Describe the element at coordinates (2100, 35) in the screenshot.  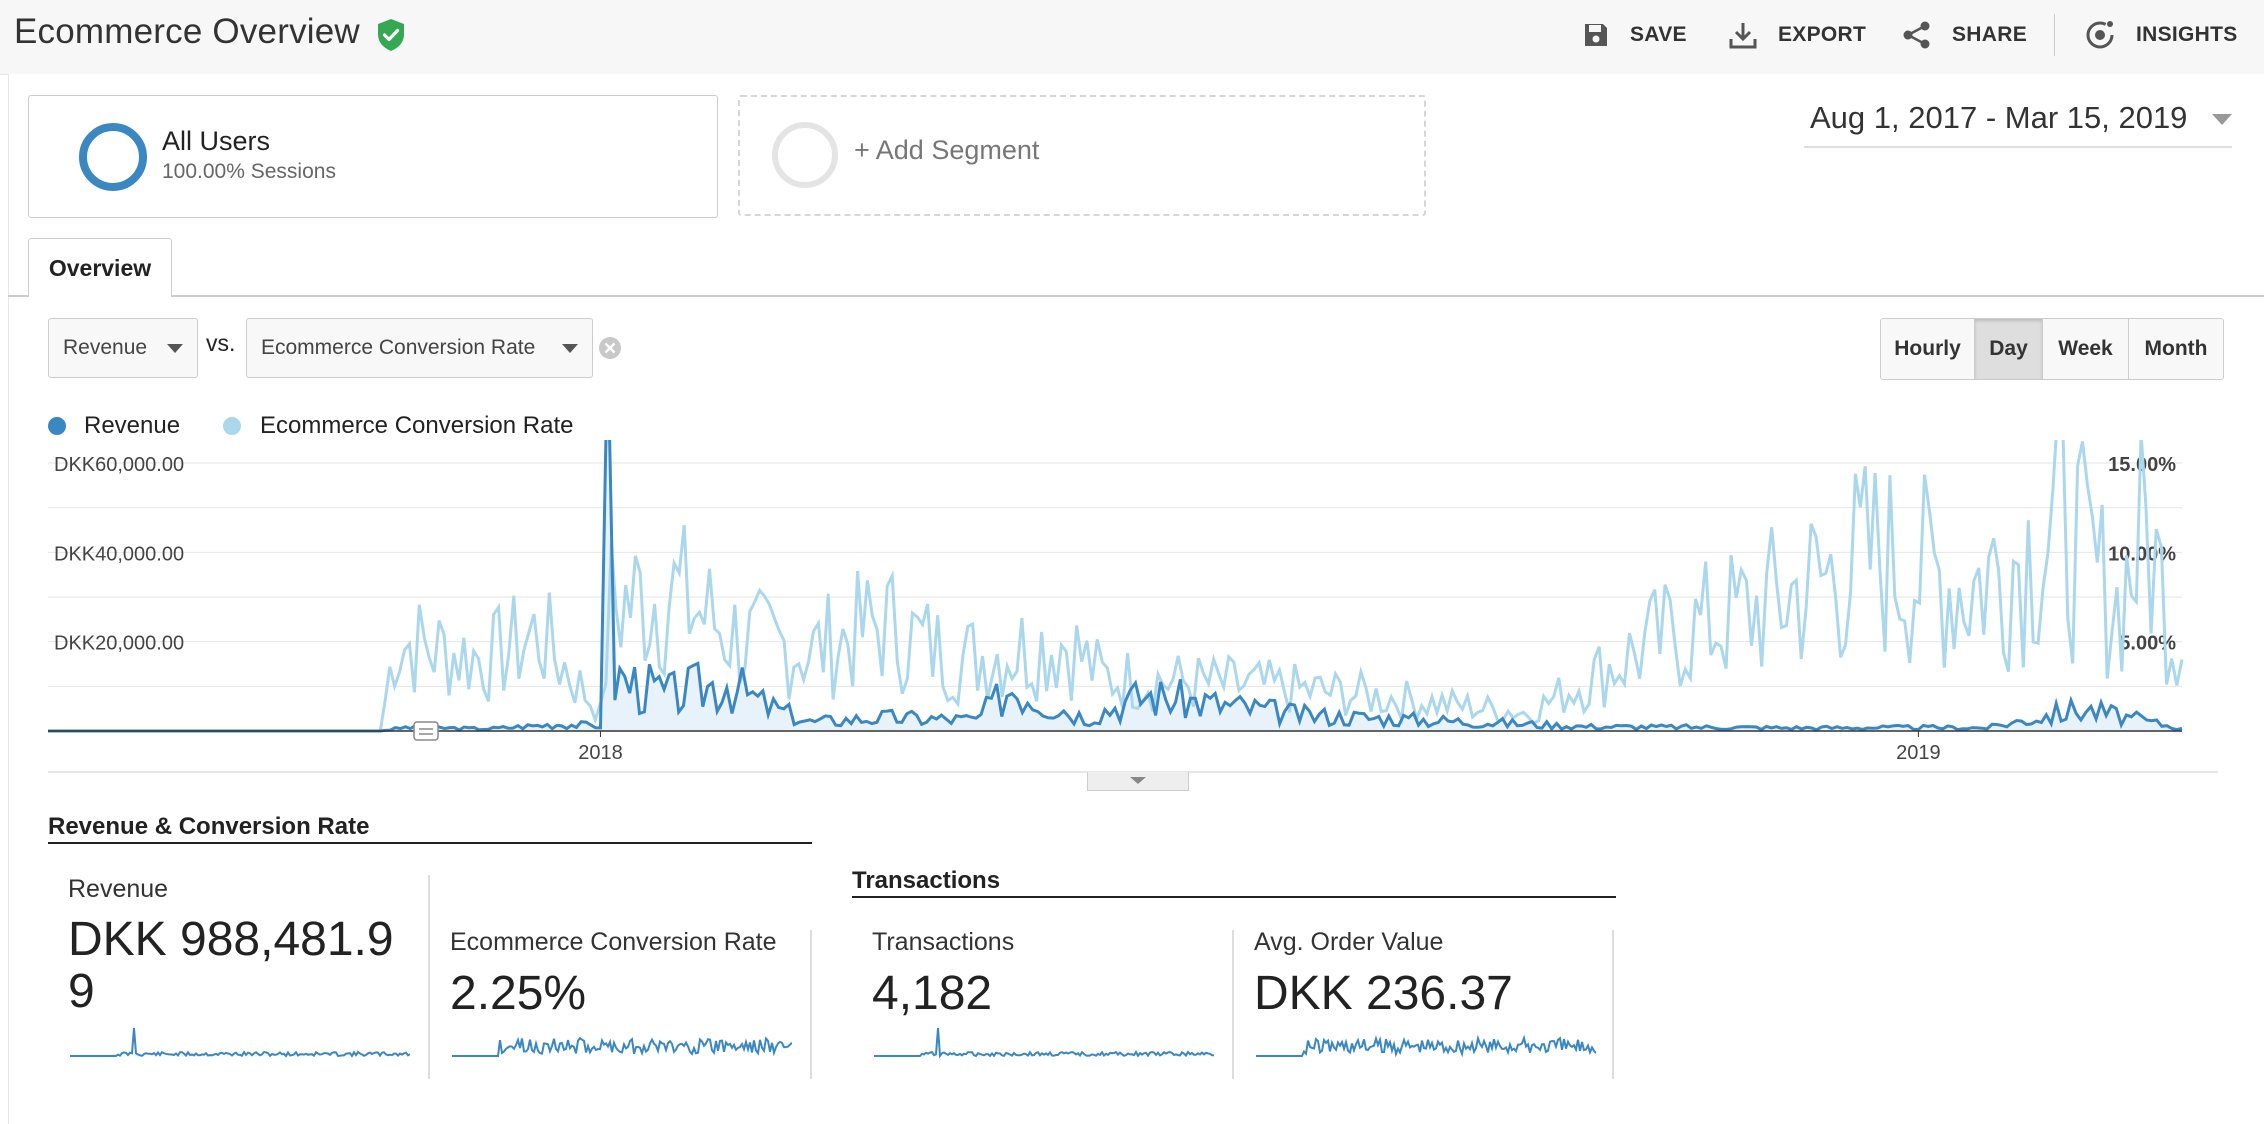
I see `insights-icon` at that location.